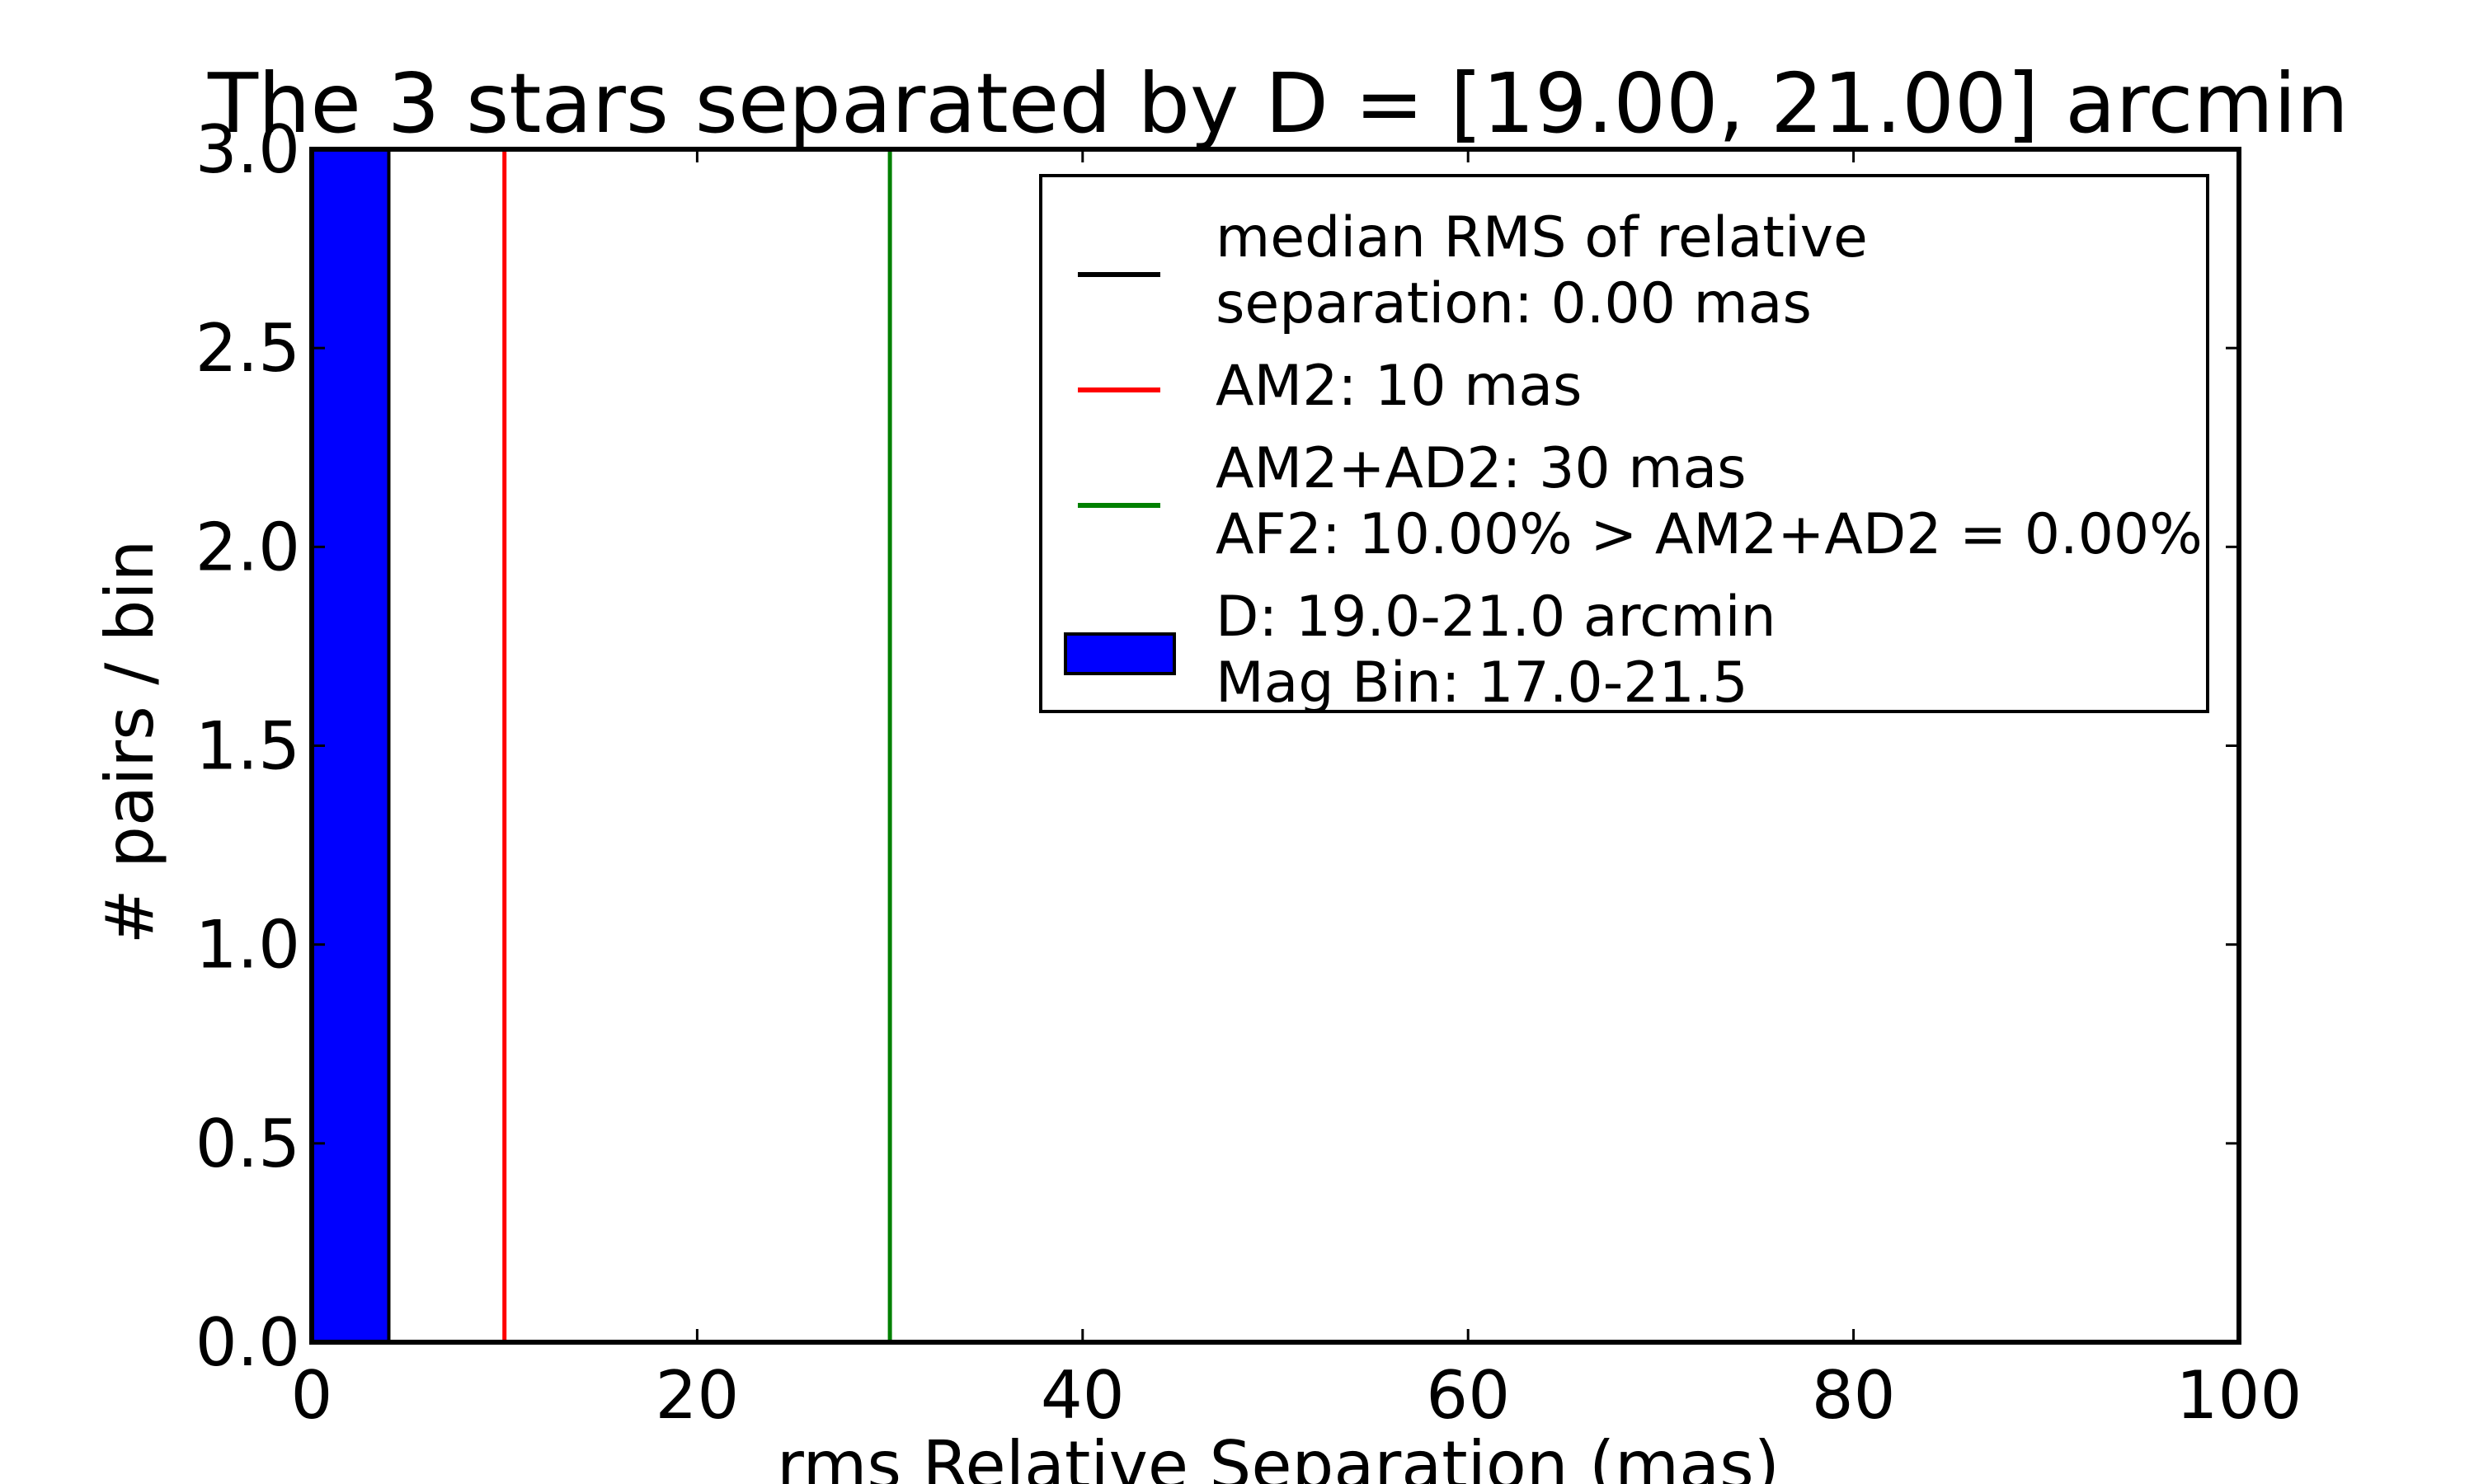 This screenshot has height=1484, width=2474. I want to click on legend-label-2-1: AF2: 10.00% > AM2+AD2 = 0.00%, so click(1709, 534).